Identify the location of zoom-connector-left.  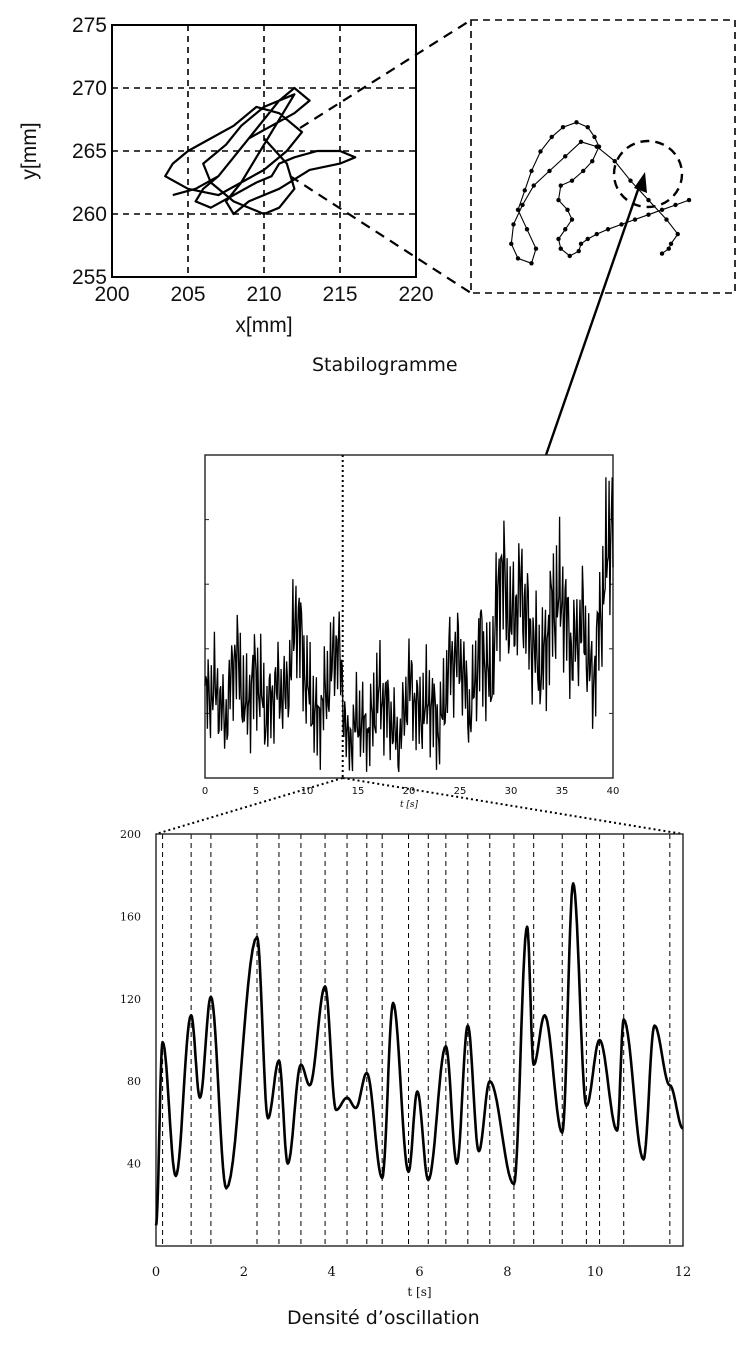
(249, 806).